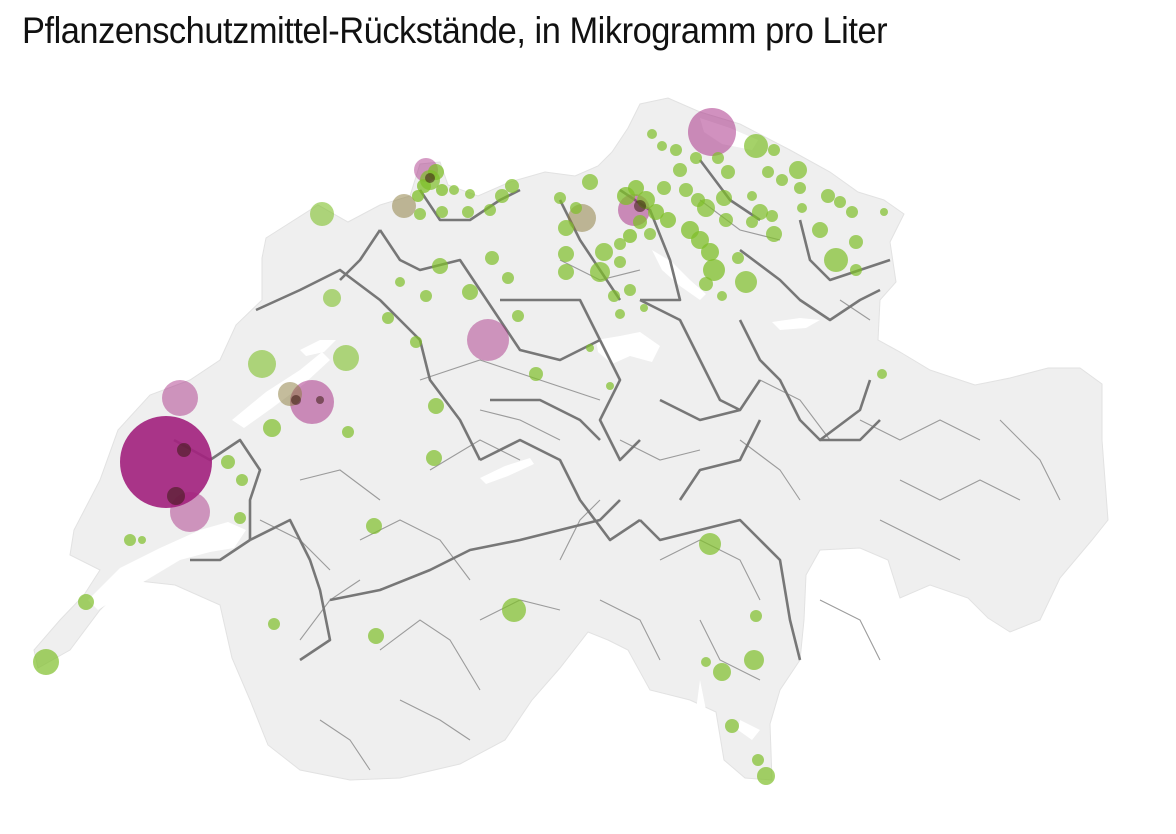 The height and width of the screenshot is (834, 1176). Describe the element at coordinates (749, 730) in the screenshot. I see `lake-lugano` at that location.